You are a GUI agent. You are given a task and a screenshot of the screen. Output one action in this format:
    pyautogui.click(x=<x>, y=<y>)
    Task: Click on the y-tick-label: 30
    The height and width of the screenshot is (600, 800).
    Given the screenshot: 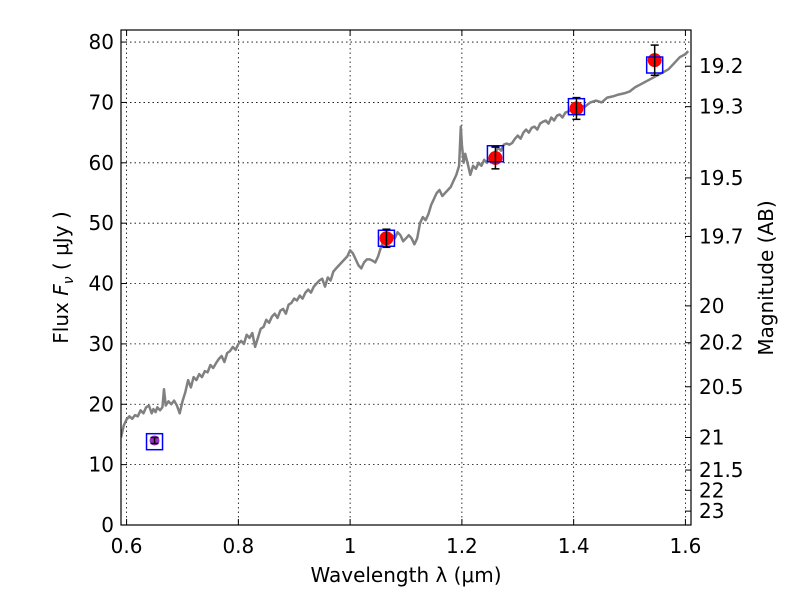 What is the action you would take?
    pyautogui.click(x=101, y=344)
    